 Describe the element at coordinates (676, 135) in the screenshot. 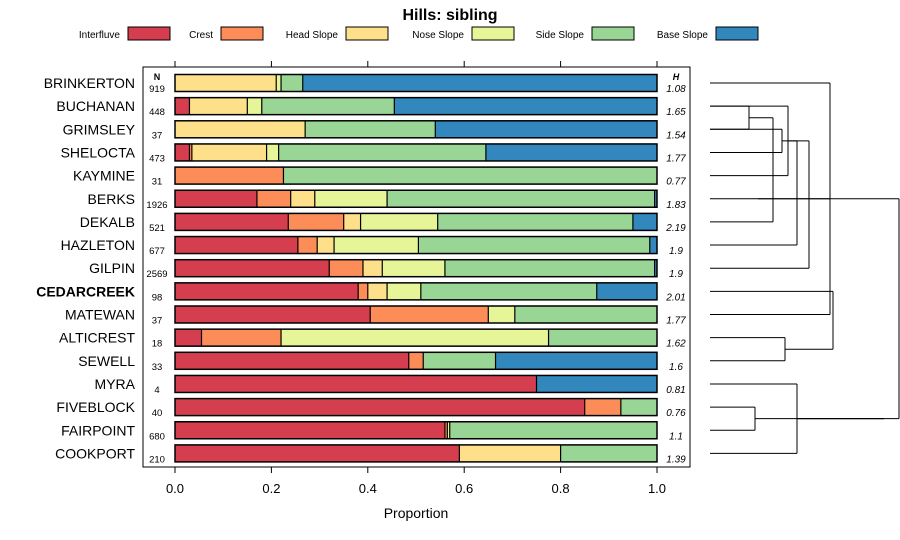

I see `h-value: 1.54` at that location.